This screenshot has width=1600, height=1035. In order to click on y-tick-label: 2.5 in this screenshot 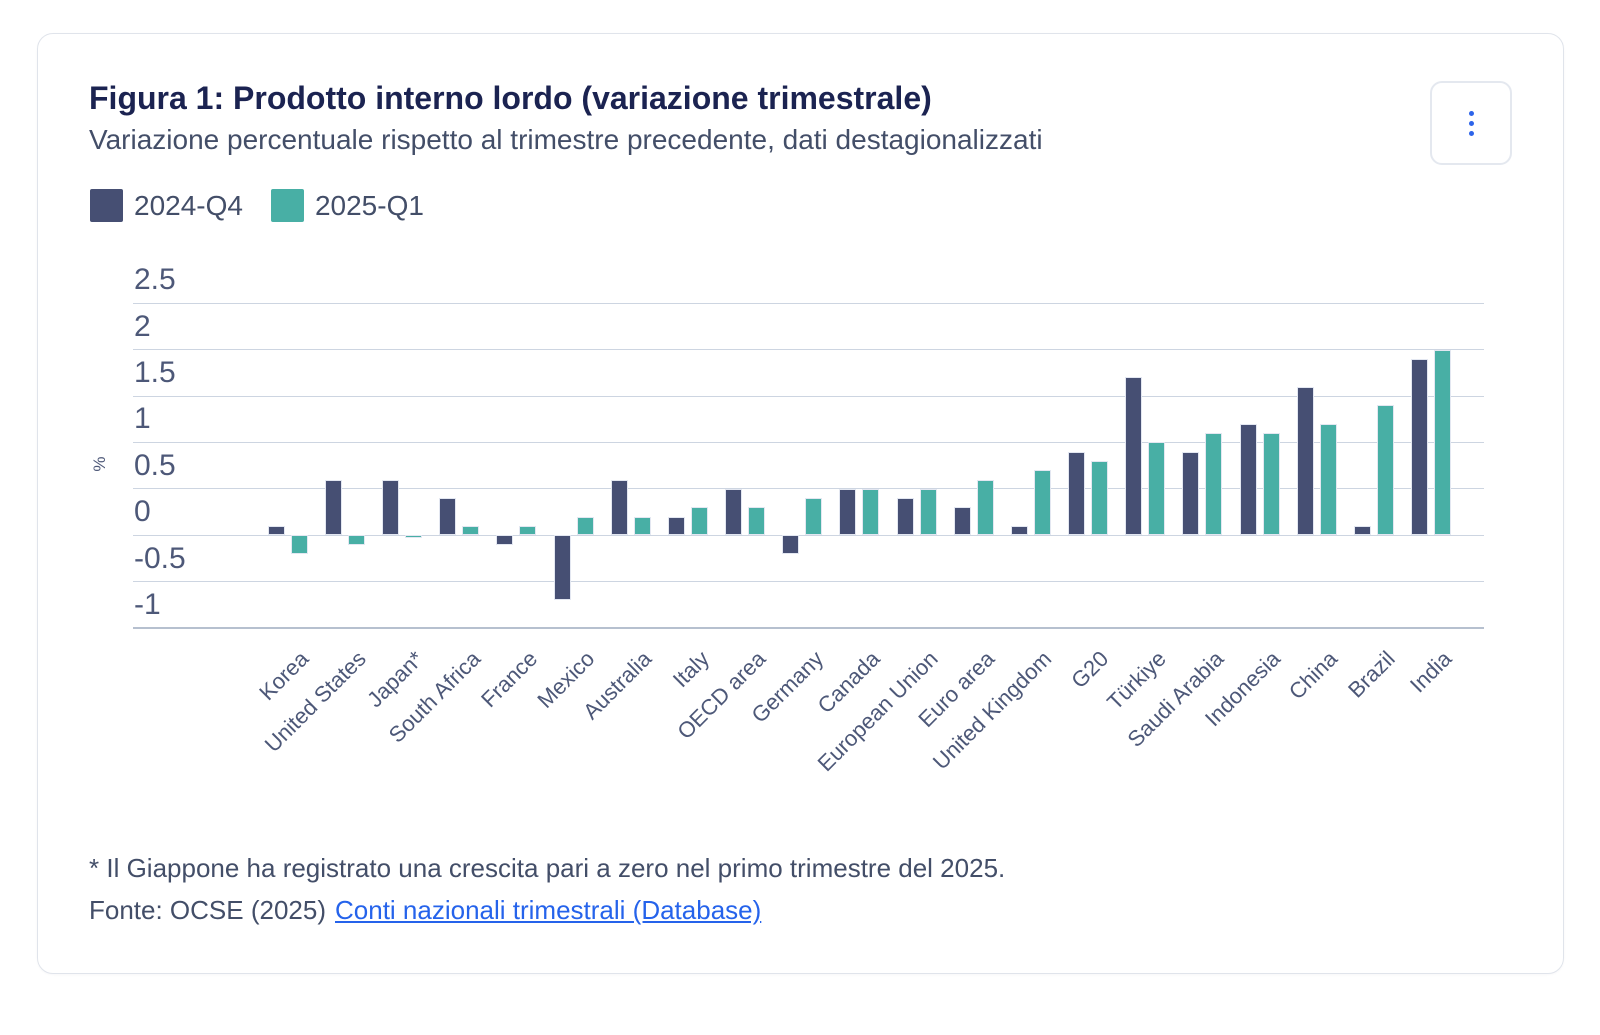, I will do `click(155, 280)`.